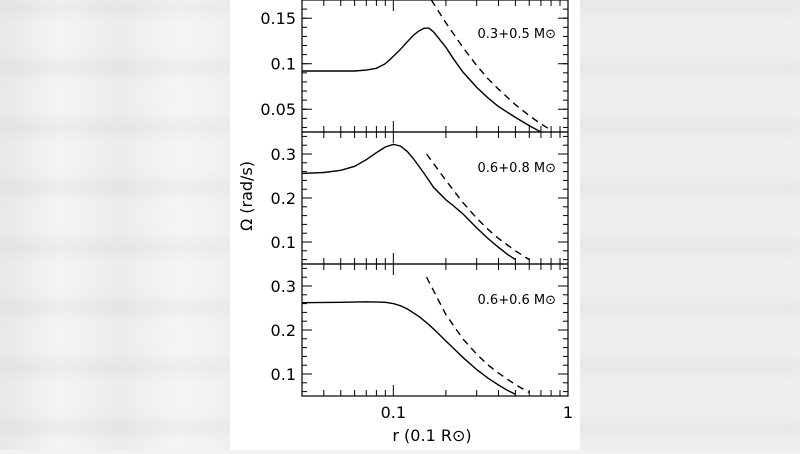 The image size is (800, 454). Describe the element at coordinates (393, 412) in the screenshot. I see `x-tick-label: 0.1` at that location.